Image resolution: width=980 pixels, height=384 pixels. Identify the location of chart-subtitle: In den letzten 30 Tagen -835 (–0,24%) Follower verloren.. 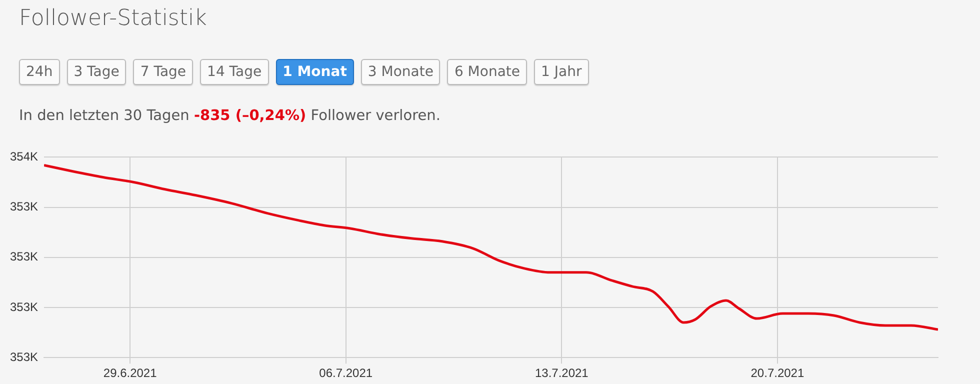
(229, 116).